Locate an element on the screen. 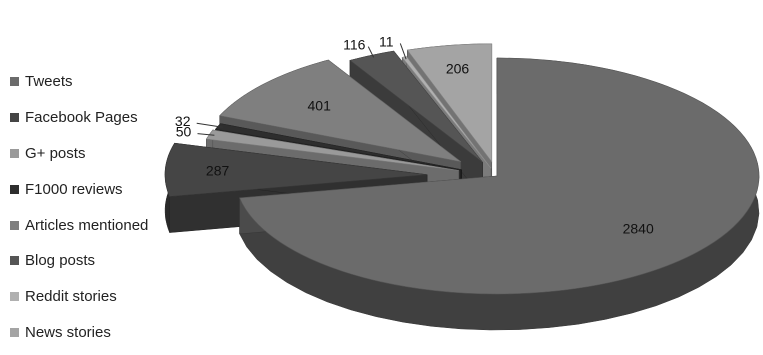 The height and width of the screenshot is (355, 763). data-label-reddit-stories: 11 is located at coordinates (386, 41).